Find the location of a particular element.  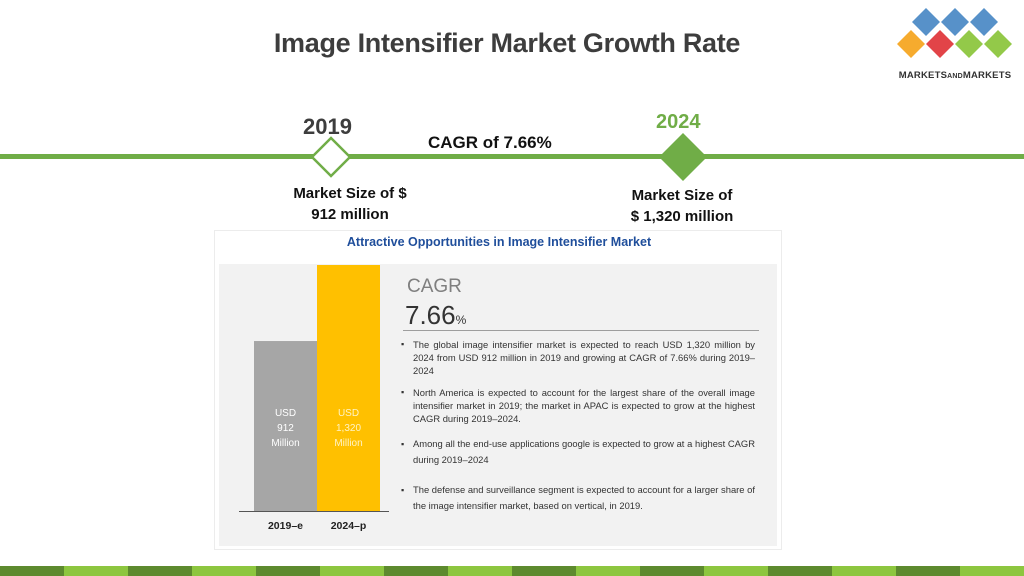

start-market-size: Market Size of $ 912 million is located at coordinates (350, 204).